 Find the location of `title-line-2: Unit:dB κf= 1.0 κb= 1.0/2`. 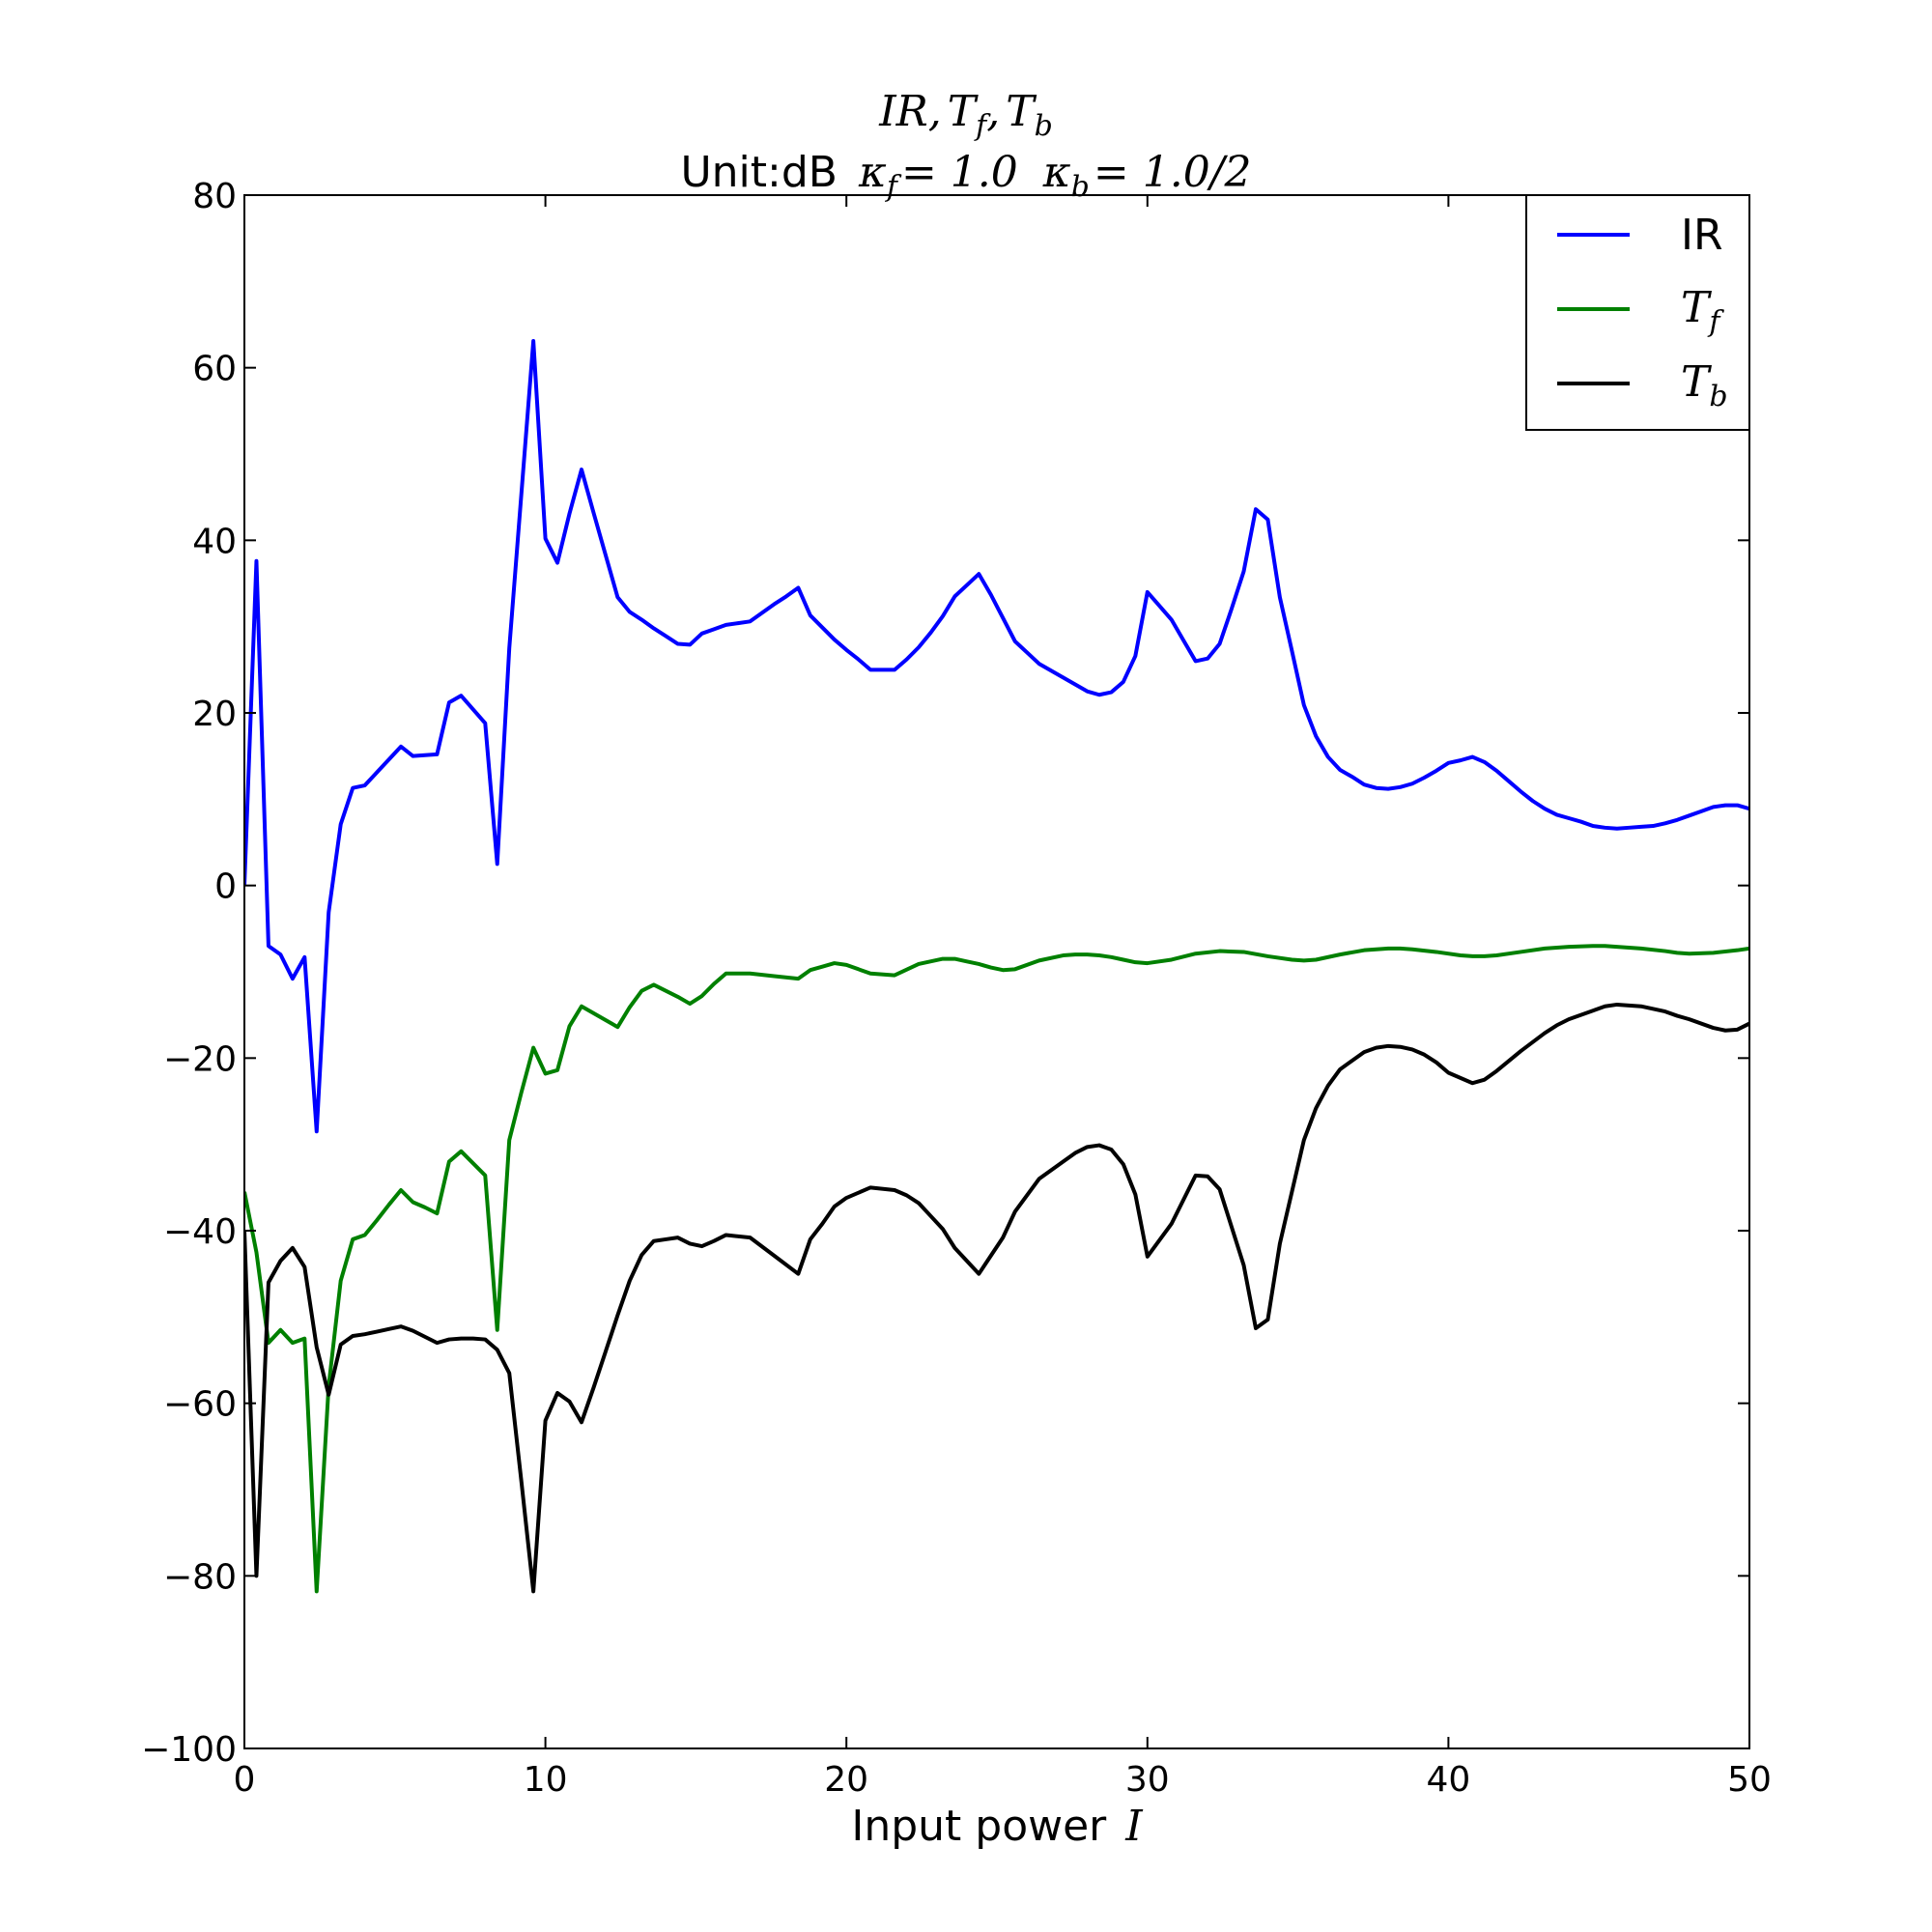

title-line-2: Unit:dB κf= 1.0 κb= 1.0/2 is located at coordinates (965, 176).